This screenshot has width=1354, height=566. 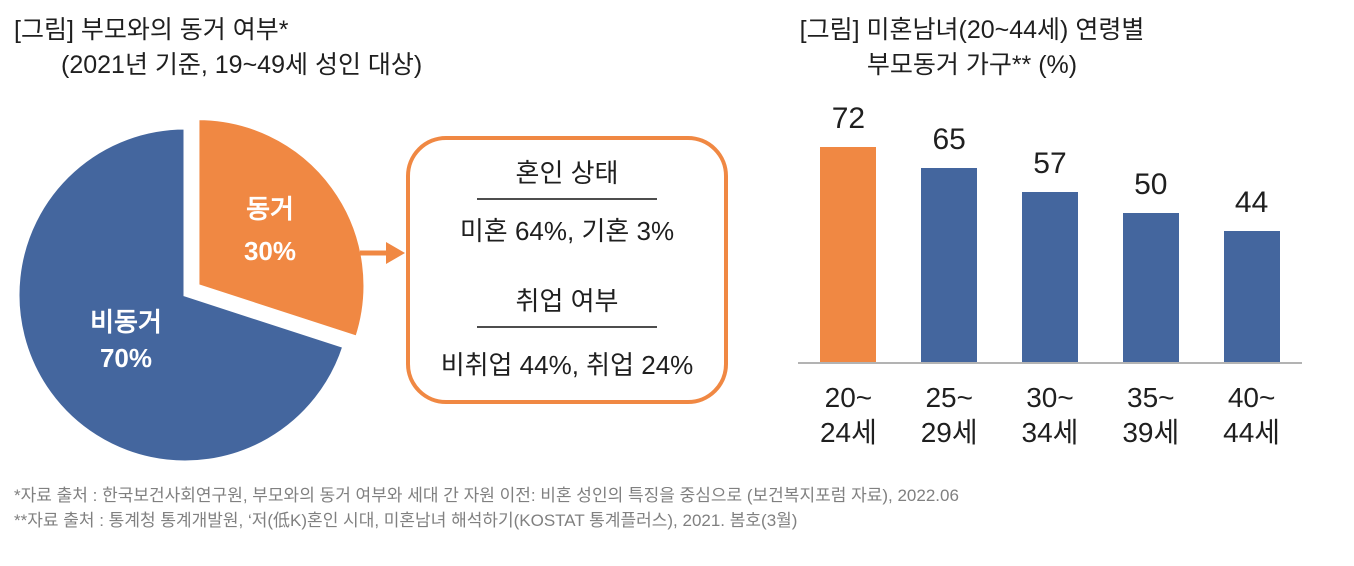 I want to click on bar-chart-title-line2: 부모동거 가구** (%), so click(x=972, y=65).